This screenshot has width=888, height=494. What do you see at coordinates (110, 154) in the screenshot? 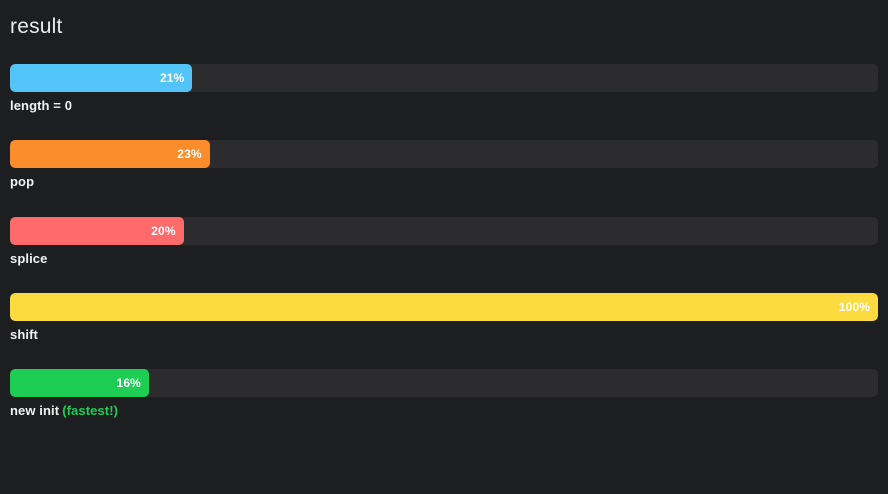
I see `progress-bar-fill: 23%` at bounding box center [110, 154].